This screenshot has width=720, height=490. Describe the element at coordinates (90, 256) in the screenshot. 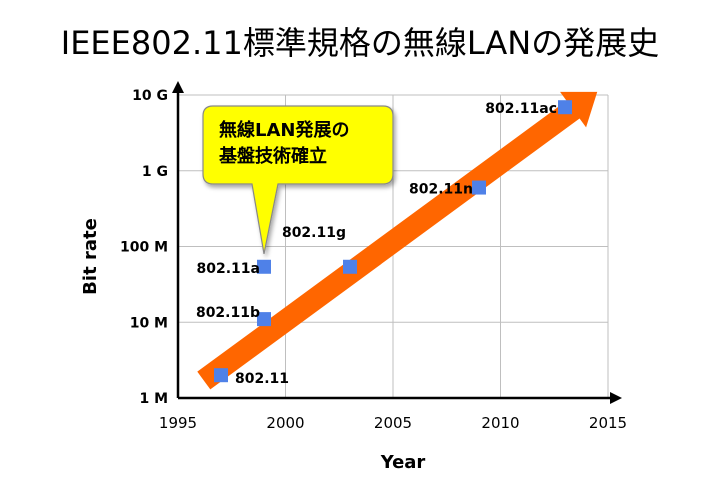

I see `y-axis-label: Bit rate` at that location.